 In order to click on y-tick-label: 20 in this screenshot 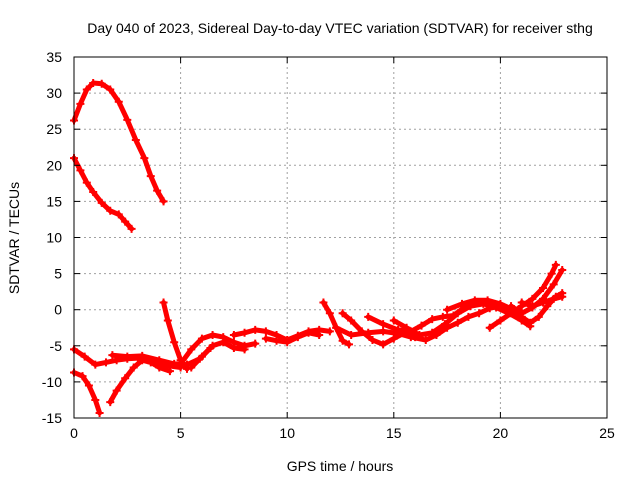, I will do `click(54, 165)`.